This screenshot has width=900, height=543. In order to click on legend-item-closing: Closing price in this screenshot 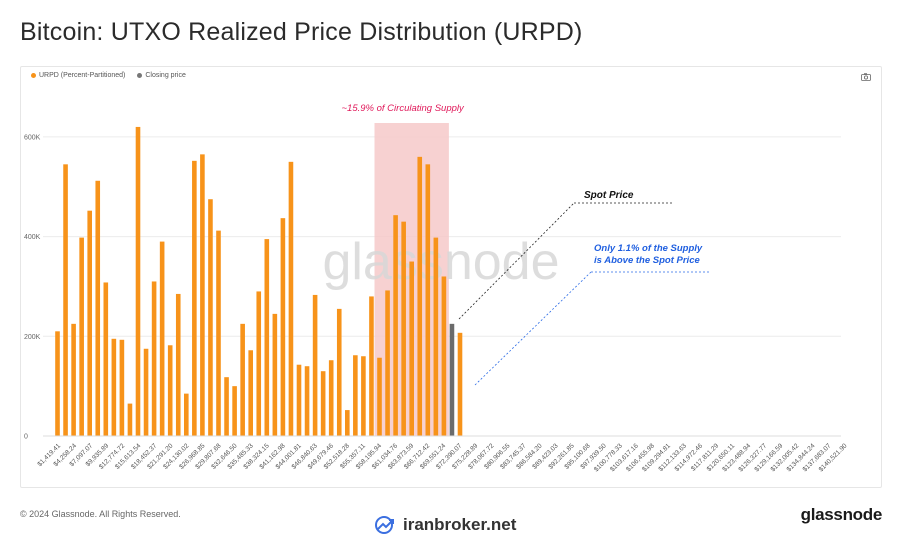, I will do `click(161, 75)`.